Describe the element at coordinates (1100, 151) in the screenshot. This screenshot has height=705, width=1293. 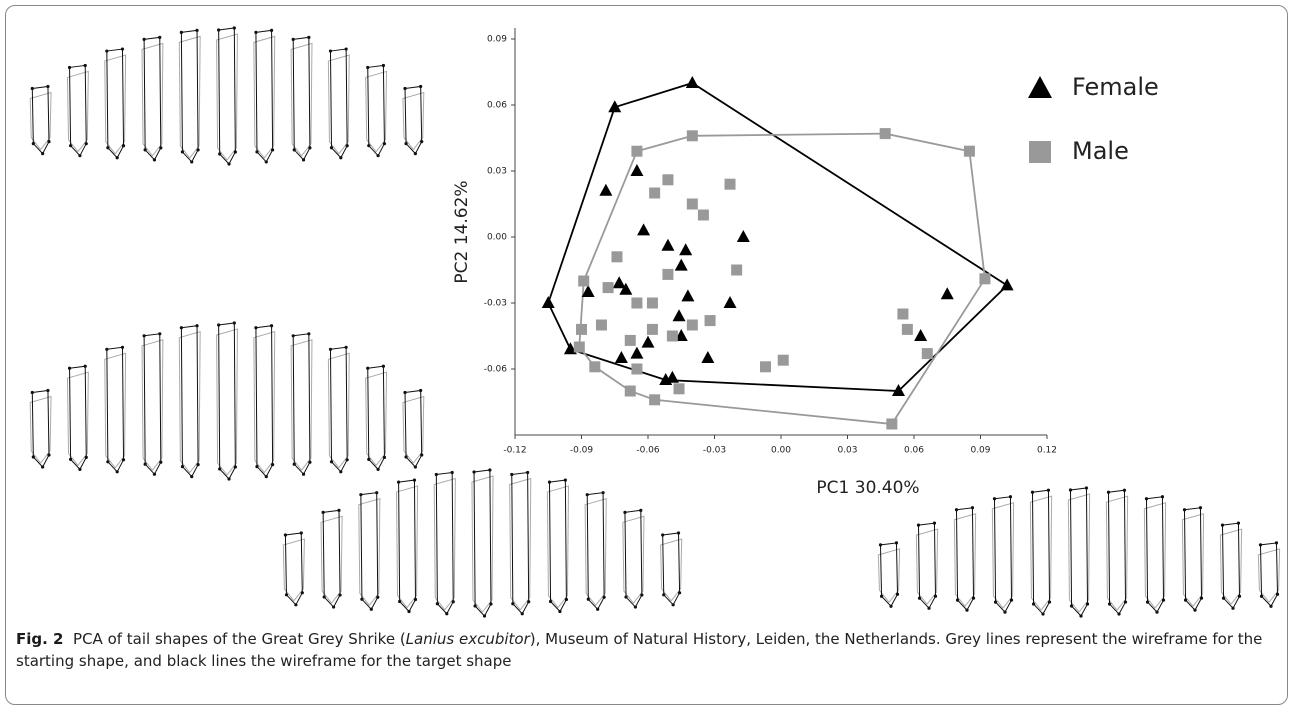
I see `legend-label: Male` at that location.